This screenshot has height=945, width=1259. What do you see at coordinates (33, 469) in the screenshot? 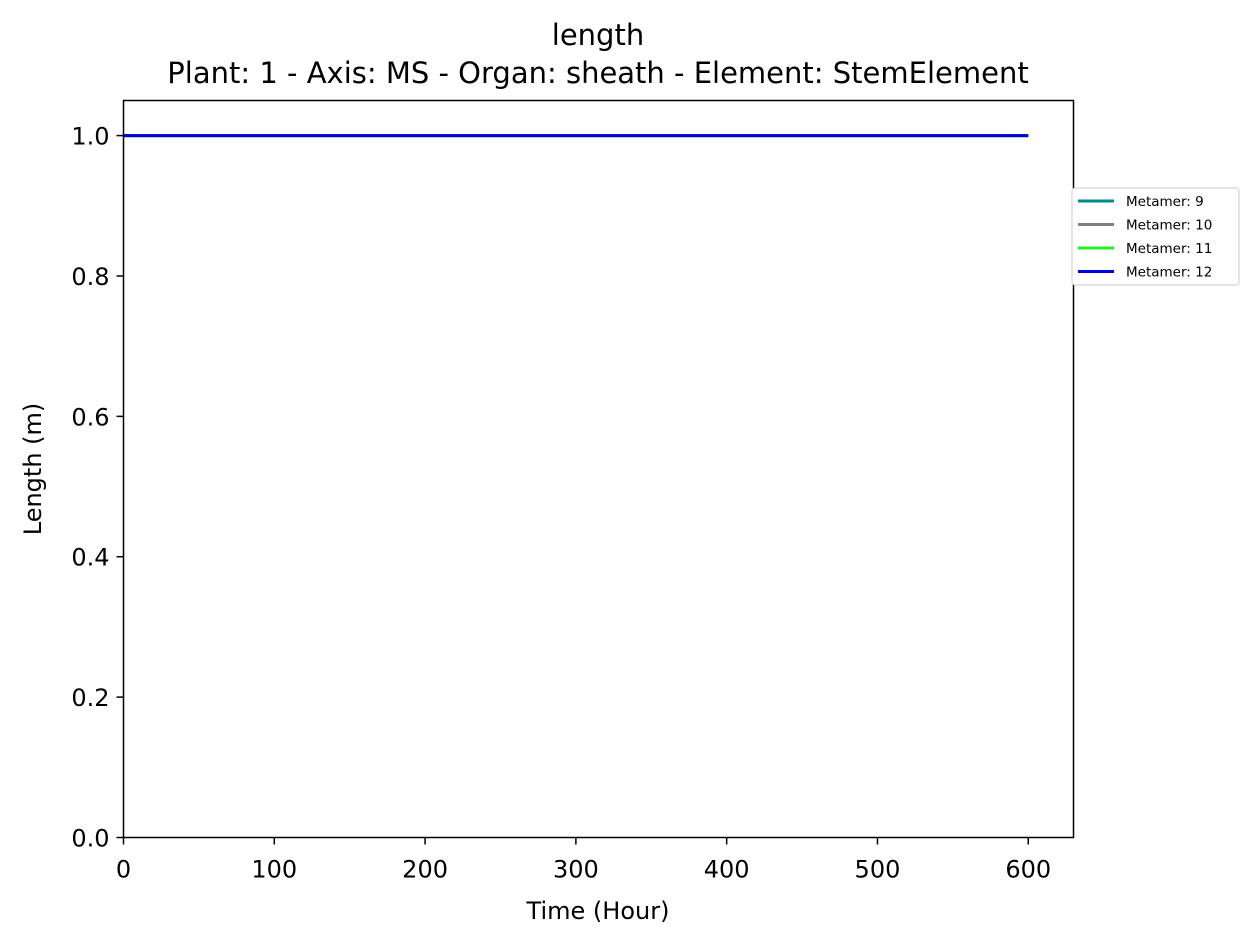
I see `y-axis-label: Length (m)` at bounding box center [33, 469].